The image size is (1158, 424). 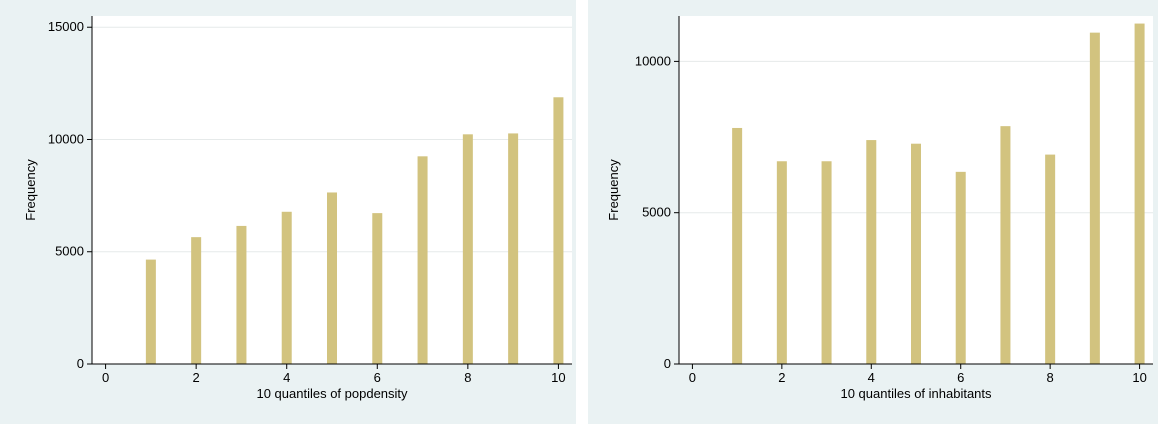 What do you see at coordinates (1139, 194) in the screenshot?
I see `bar-inhabitants-q10` at bounding box center [1139, 194].